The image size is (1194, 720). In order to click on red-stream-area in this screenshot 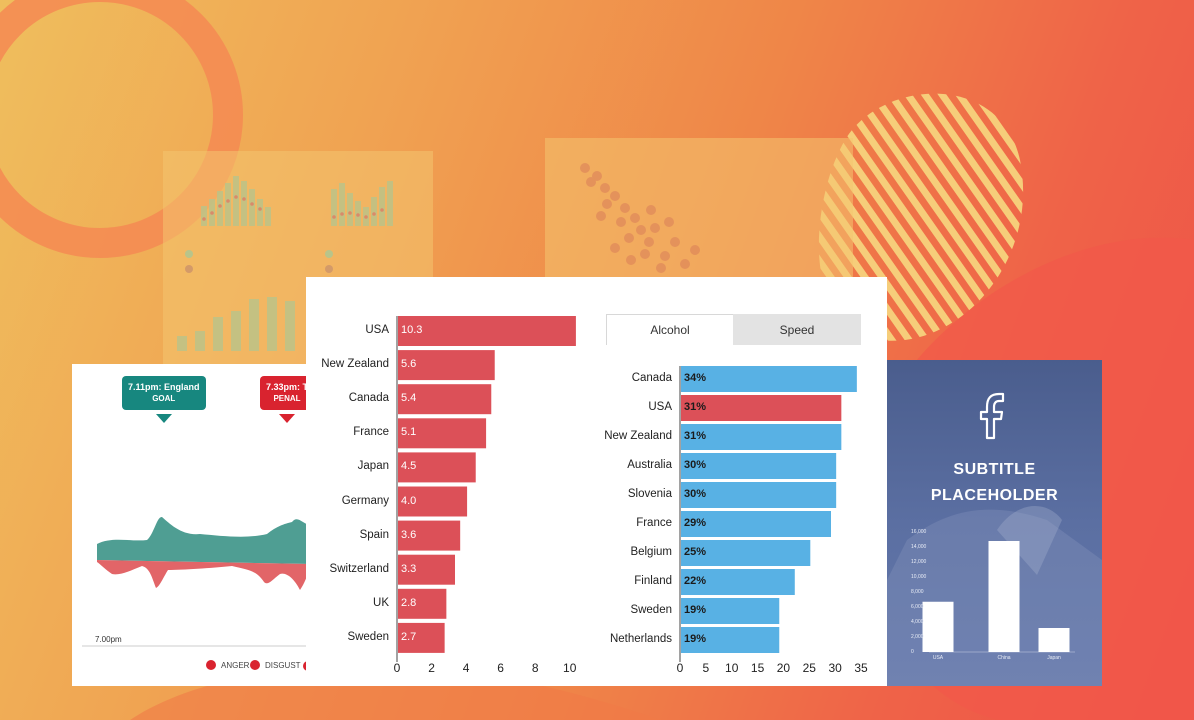, I will do `click(203, 575)`.